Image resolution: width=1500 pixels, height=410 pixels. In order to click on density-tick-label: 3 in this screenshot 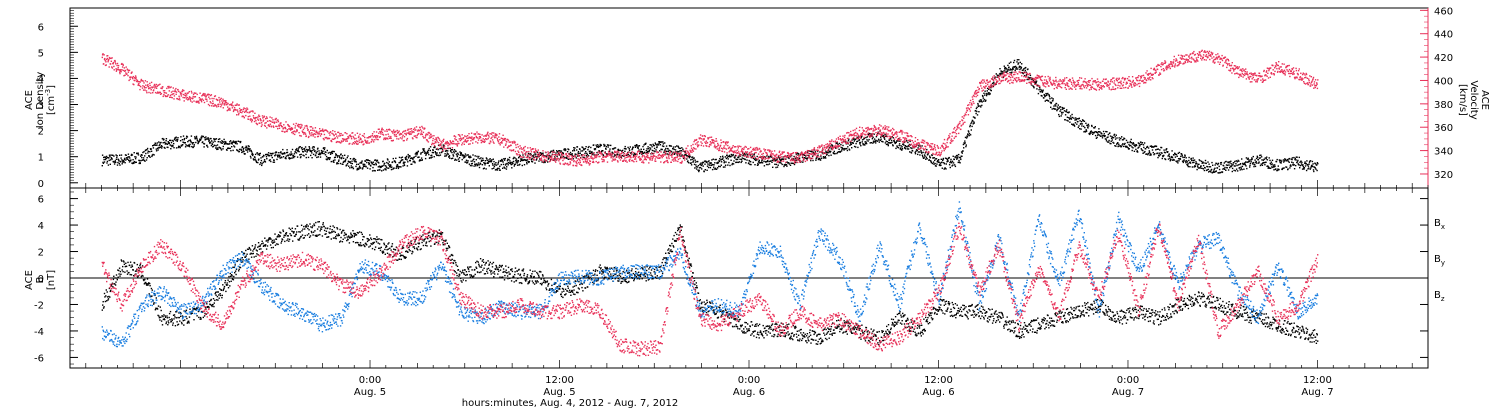, I will do `click(41, 106)`.